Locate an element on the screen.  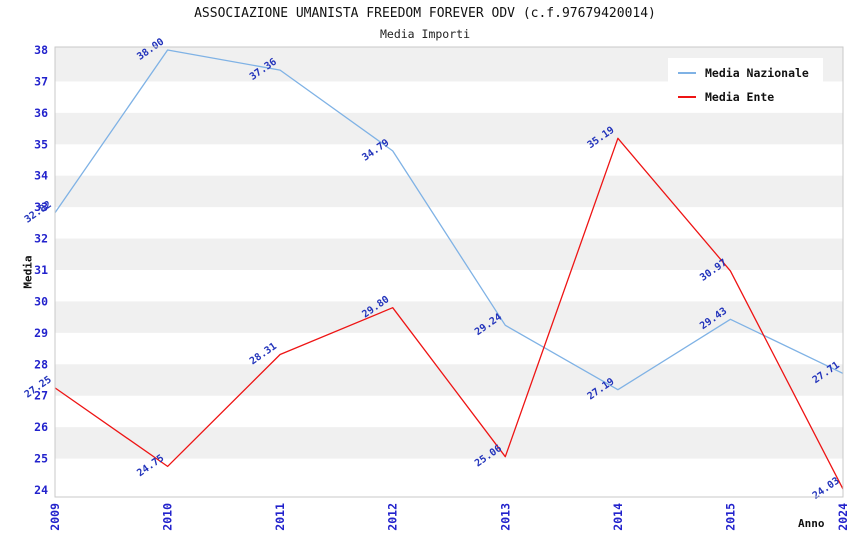
x-tick-label: 2010 is located at coordinates (168, 517).